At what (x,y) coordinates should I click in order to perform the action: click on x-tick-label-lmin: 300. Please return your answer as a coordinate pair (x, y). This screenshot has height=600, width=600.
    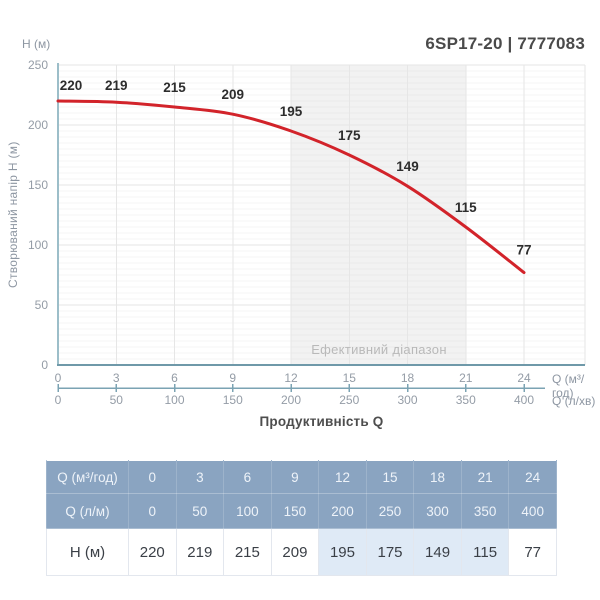
    Looking at the image, I should click on (407, 400).